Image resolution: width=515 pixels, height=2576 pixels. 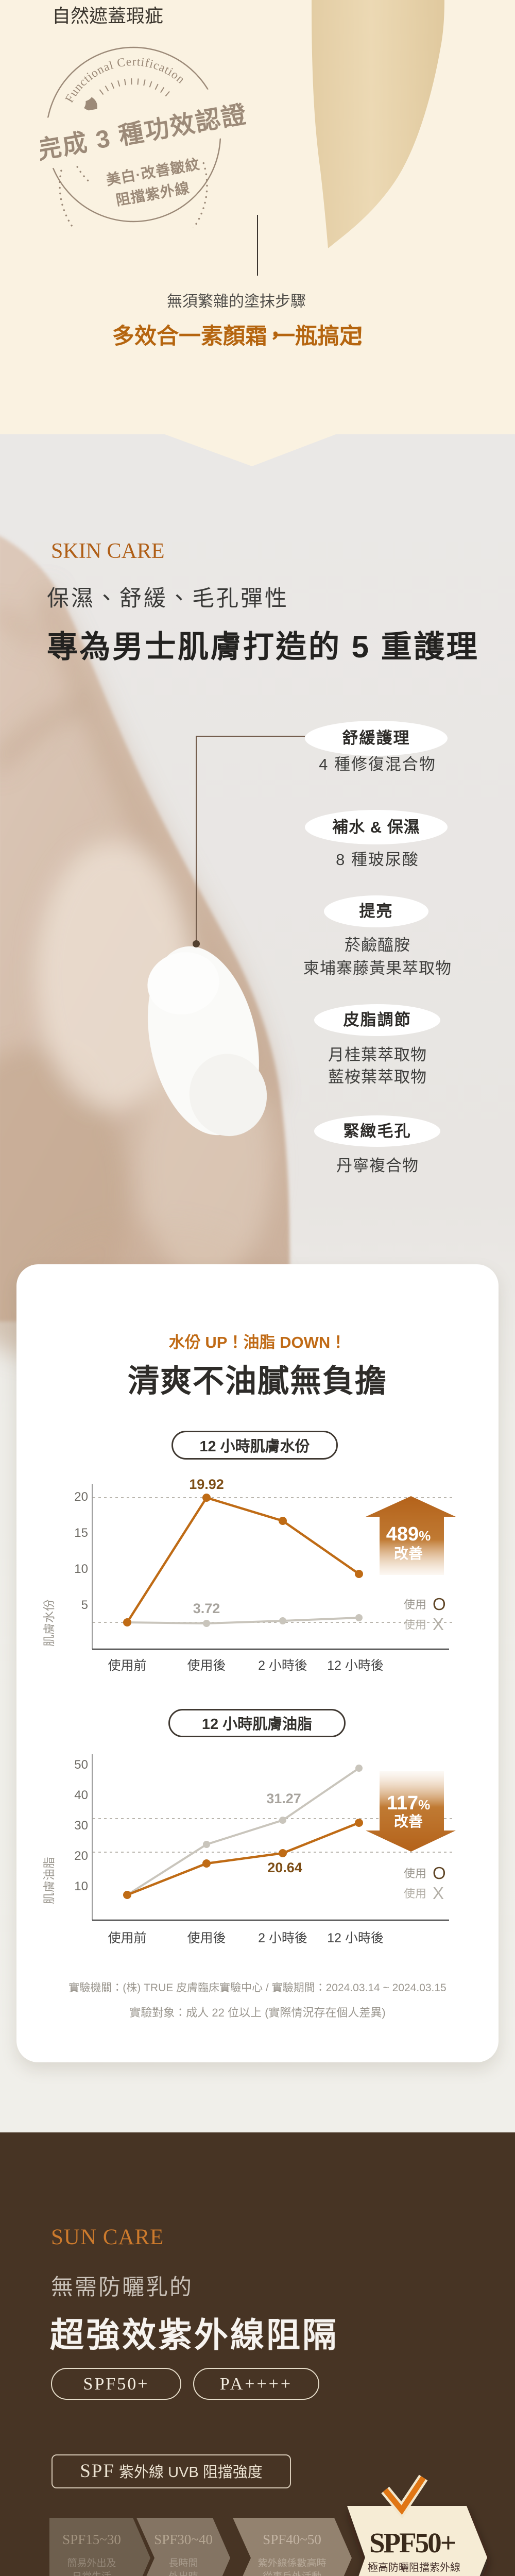 I want to click on svg-text: 489%, so click(x=408, y=1534).